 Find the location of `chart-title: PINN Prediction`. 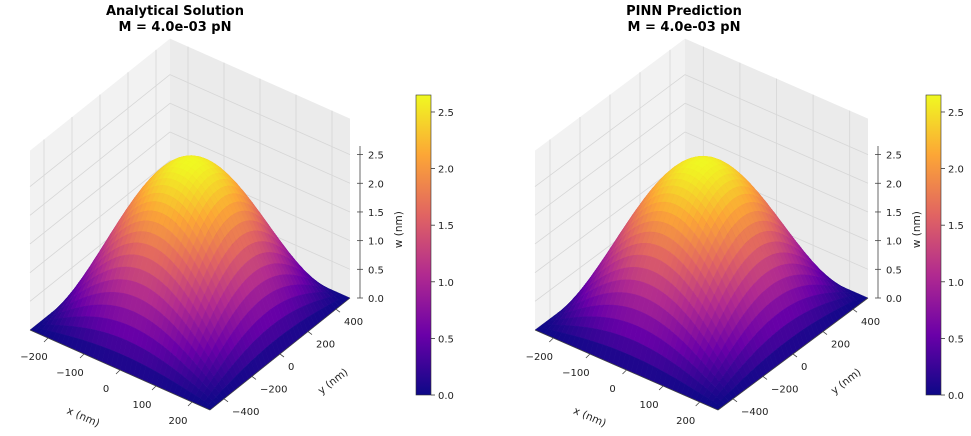

chart-title: PINN Prediction is located at coordinates (684, 11).